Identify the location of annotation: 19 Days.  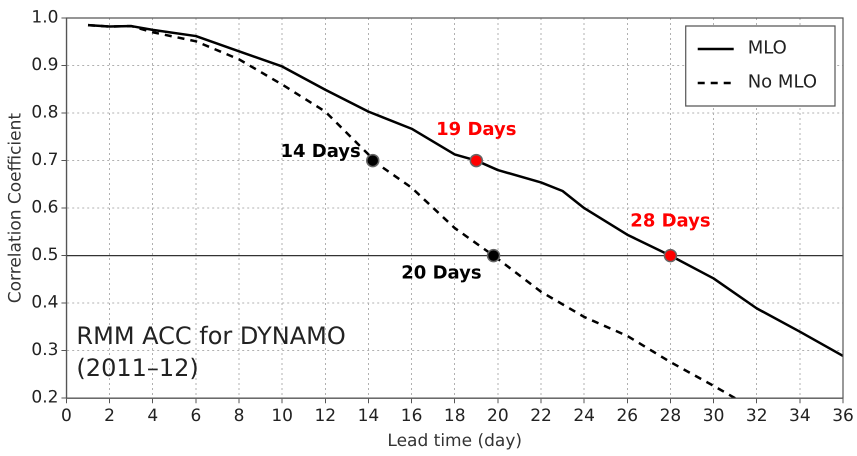
(476, 129).